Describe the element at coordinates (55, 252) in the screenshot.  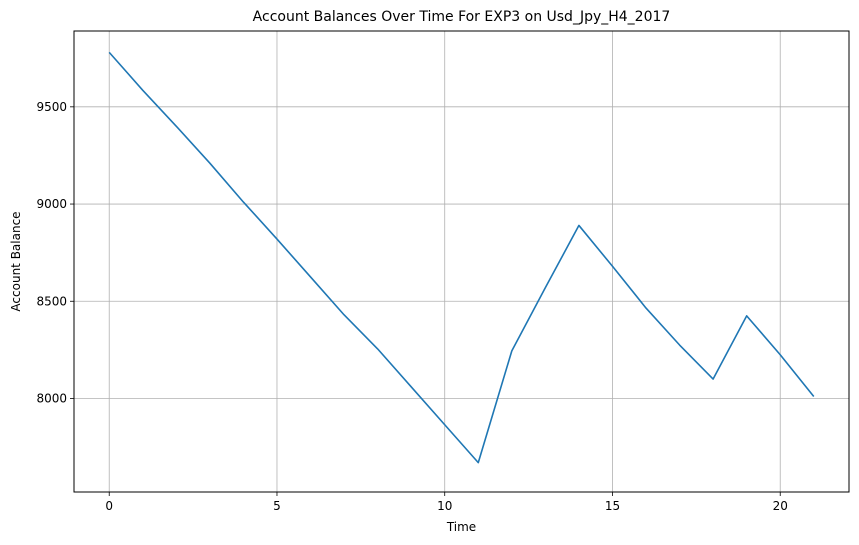
I see `y-axis-ticks: 8000 8500 9000 9500` at that location.